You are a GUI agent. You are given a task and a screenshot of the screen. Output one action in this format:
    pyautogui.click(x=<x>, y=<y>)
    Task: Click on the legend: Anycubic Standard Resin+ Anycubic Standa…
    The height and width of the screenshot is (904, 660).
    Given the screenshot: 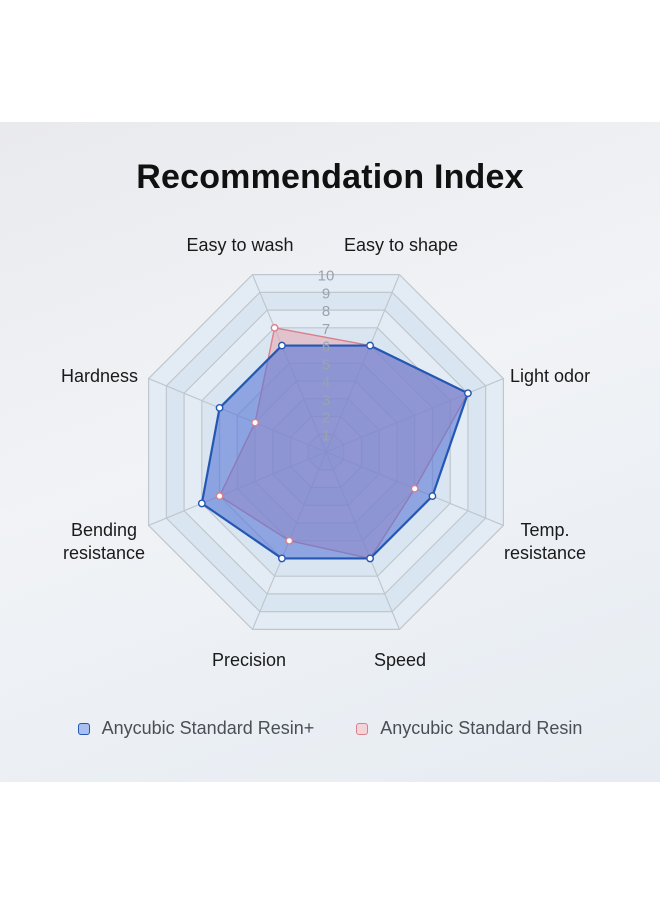 What is the action you would take?
    pyautogui.click(x=330, y=728)
    